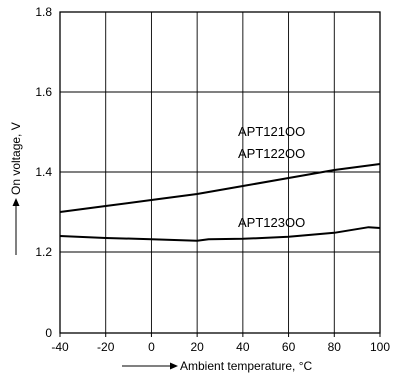 The height and width of the screenshot is (376, 395). I want to click on y-tick-labels: 0 1.2 1.4 1.6 1.8, so click(43, 172).